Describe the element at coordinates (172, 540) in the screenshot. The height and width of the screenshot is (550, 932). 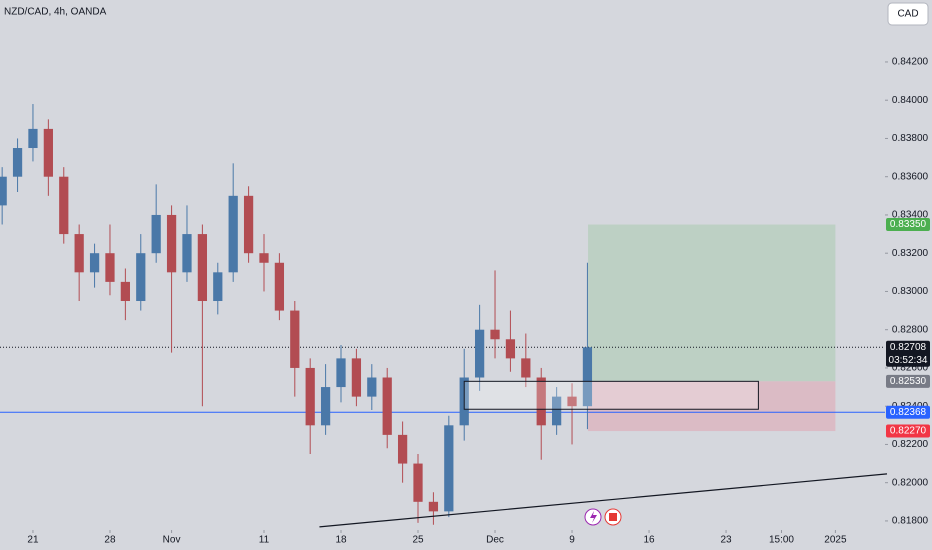
I see `x-tick-label: Nov` at that location.